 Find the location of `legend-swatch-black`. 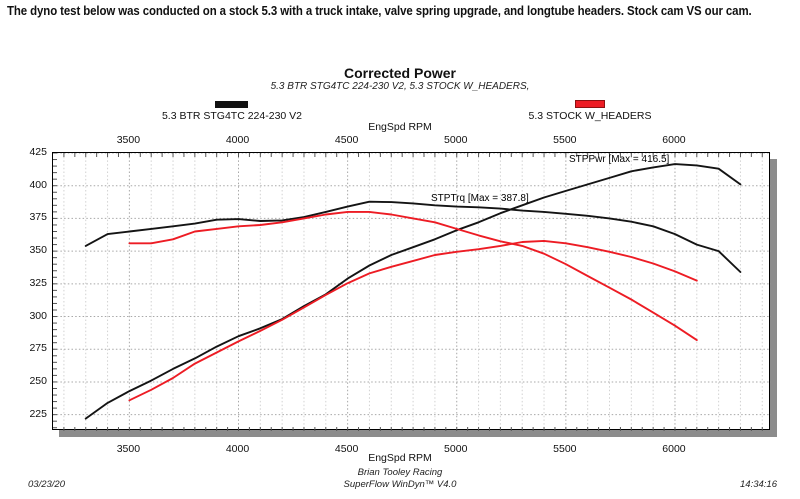

legend-swatch-black is located at coordinates (231, 104).